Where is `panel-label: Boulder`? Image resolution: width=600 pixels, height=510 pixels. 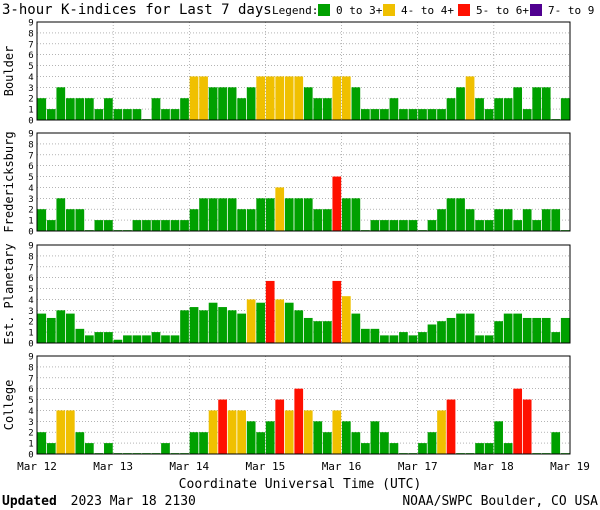
panel-label: Boulder is located at coordinates (9, 71).